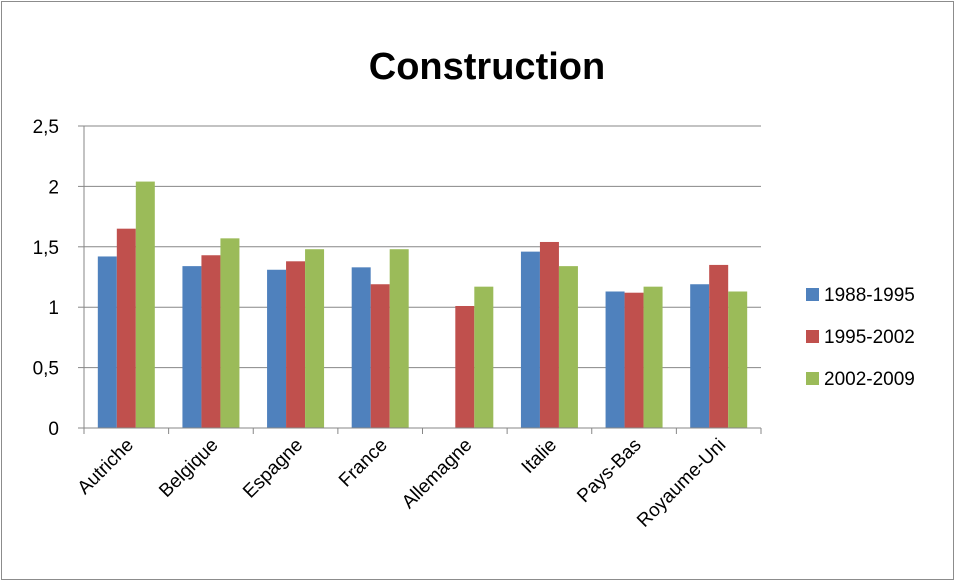  I want to click on x-category-label: Autriche, so click(106, 467).